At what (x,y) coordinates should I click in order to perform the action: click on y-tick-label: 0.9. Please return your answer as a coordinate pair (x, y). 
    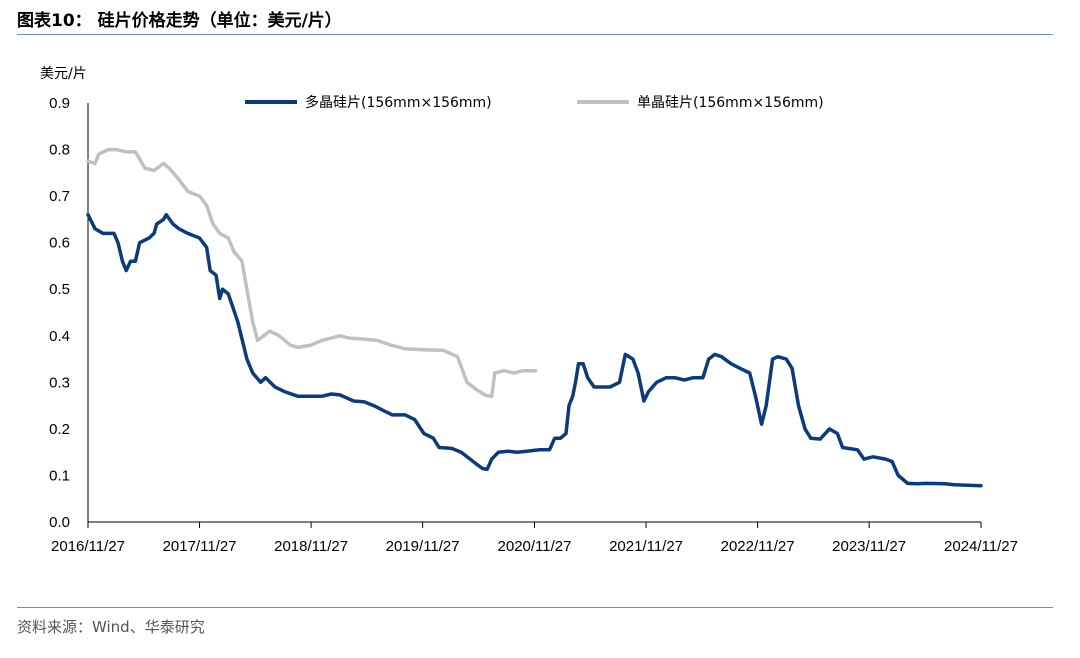
    Looking at the image, I should click on (59, 103).